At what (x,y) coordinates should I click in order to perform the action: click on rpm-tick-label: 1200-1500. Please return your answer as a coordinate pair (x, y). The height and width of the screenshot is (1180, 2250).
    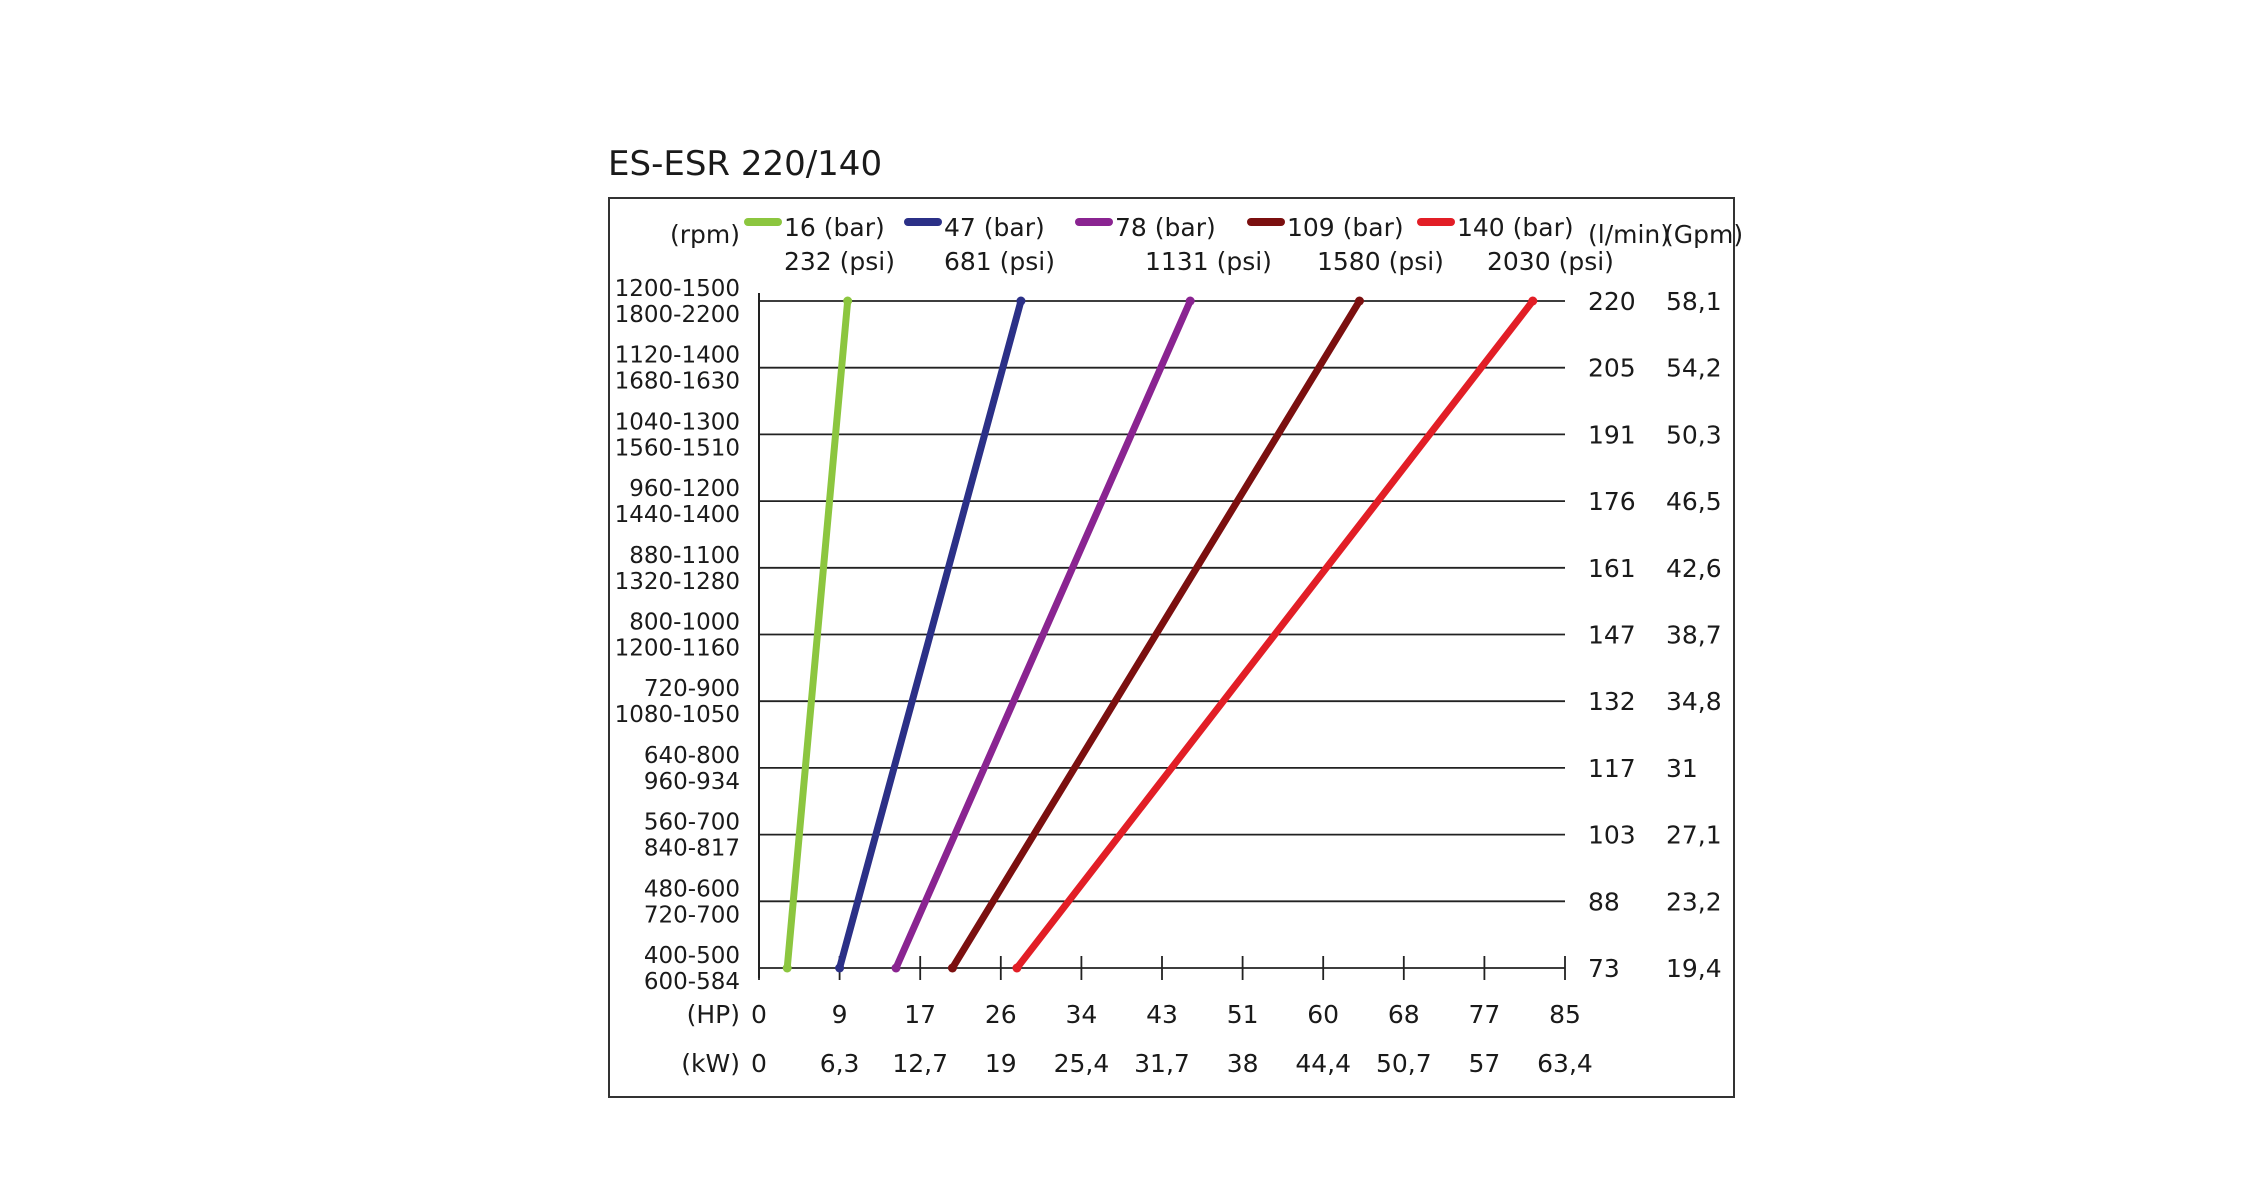
    Looking at the image, I should click on (677, 289).